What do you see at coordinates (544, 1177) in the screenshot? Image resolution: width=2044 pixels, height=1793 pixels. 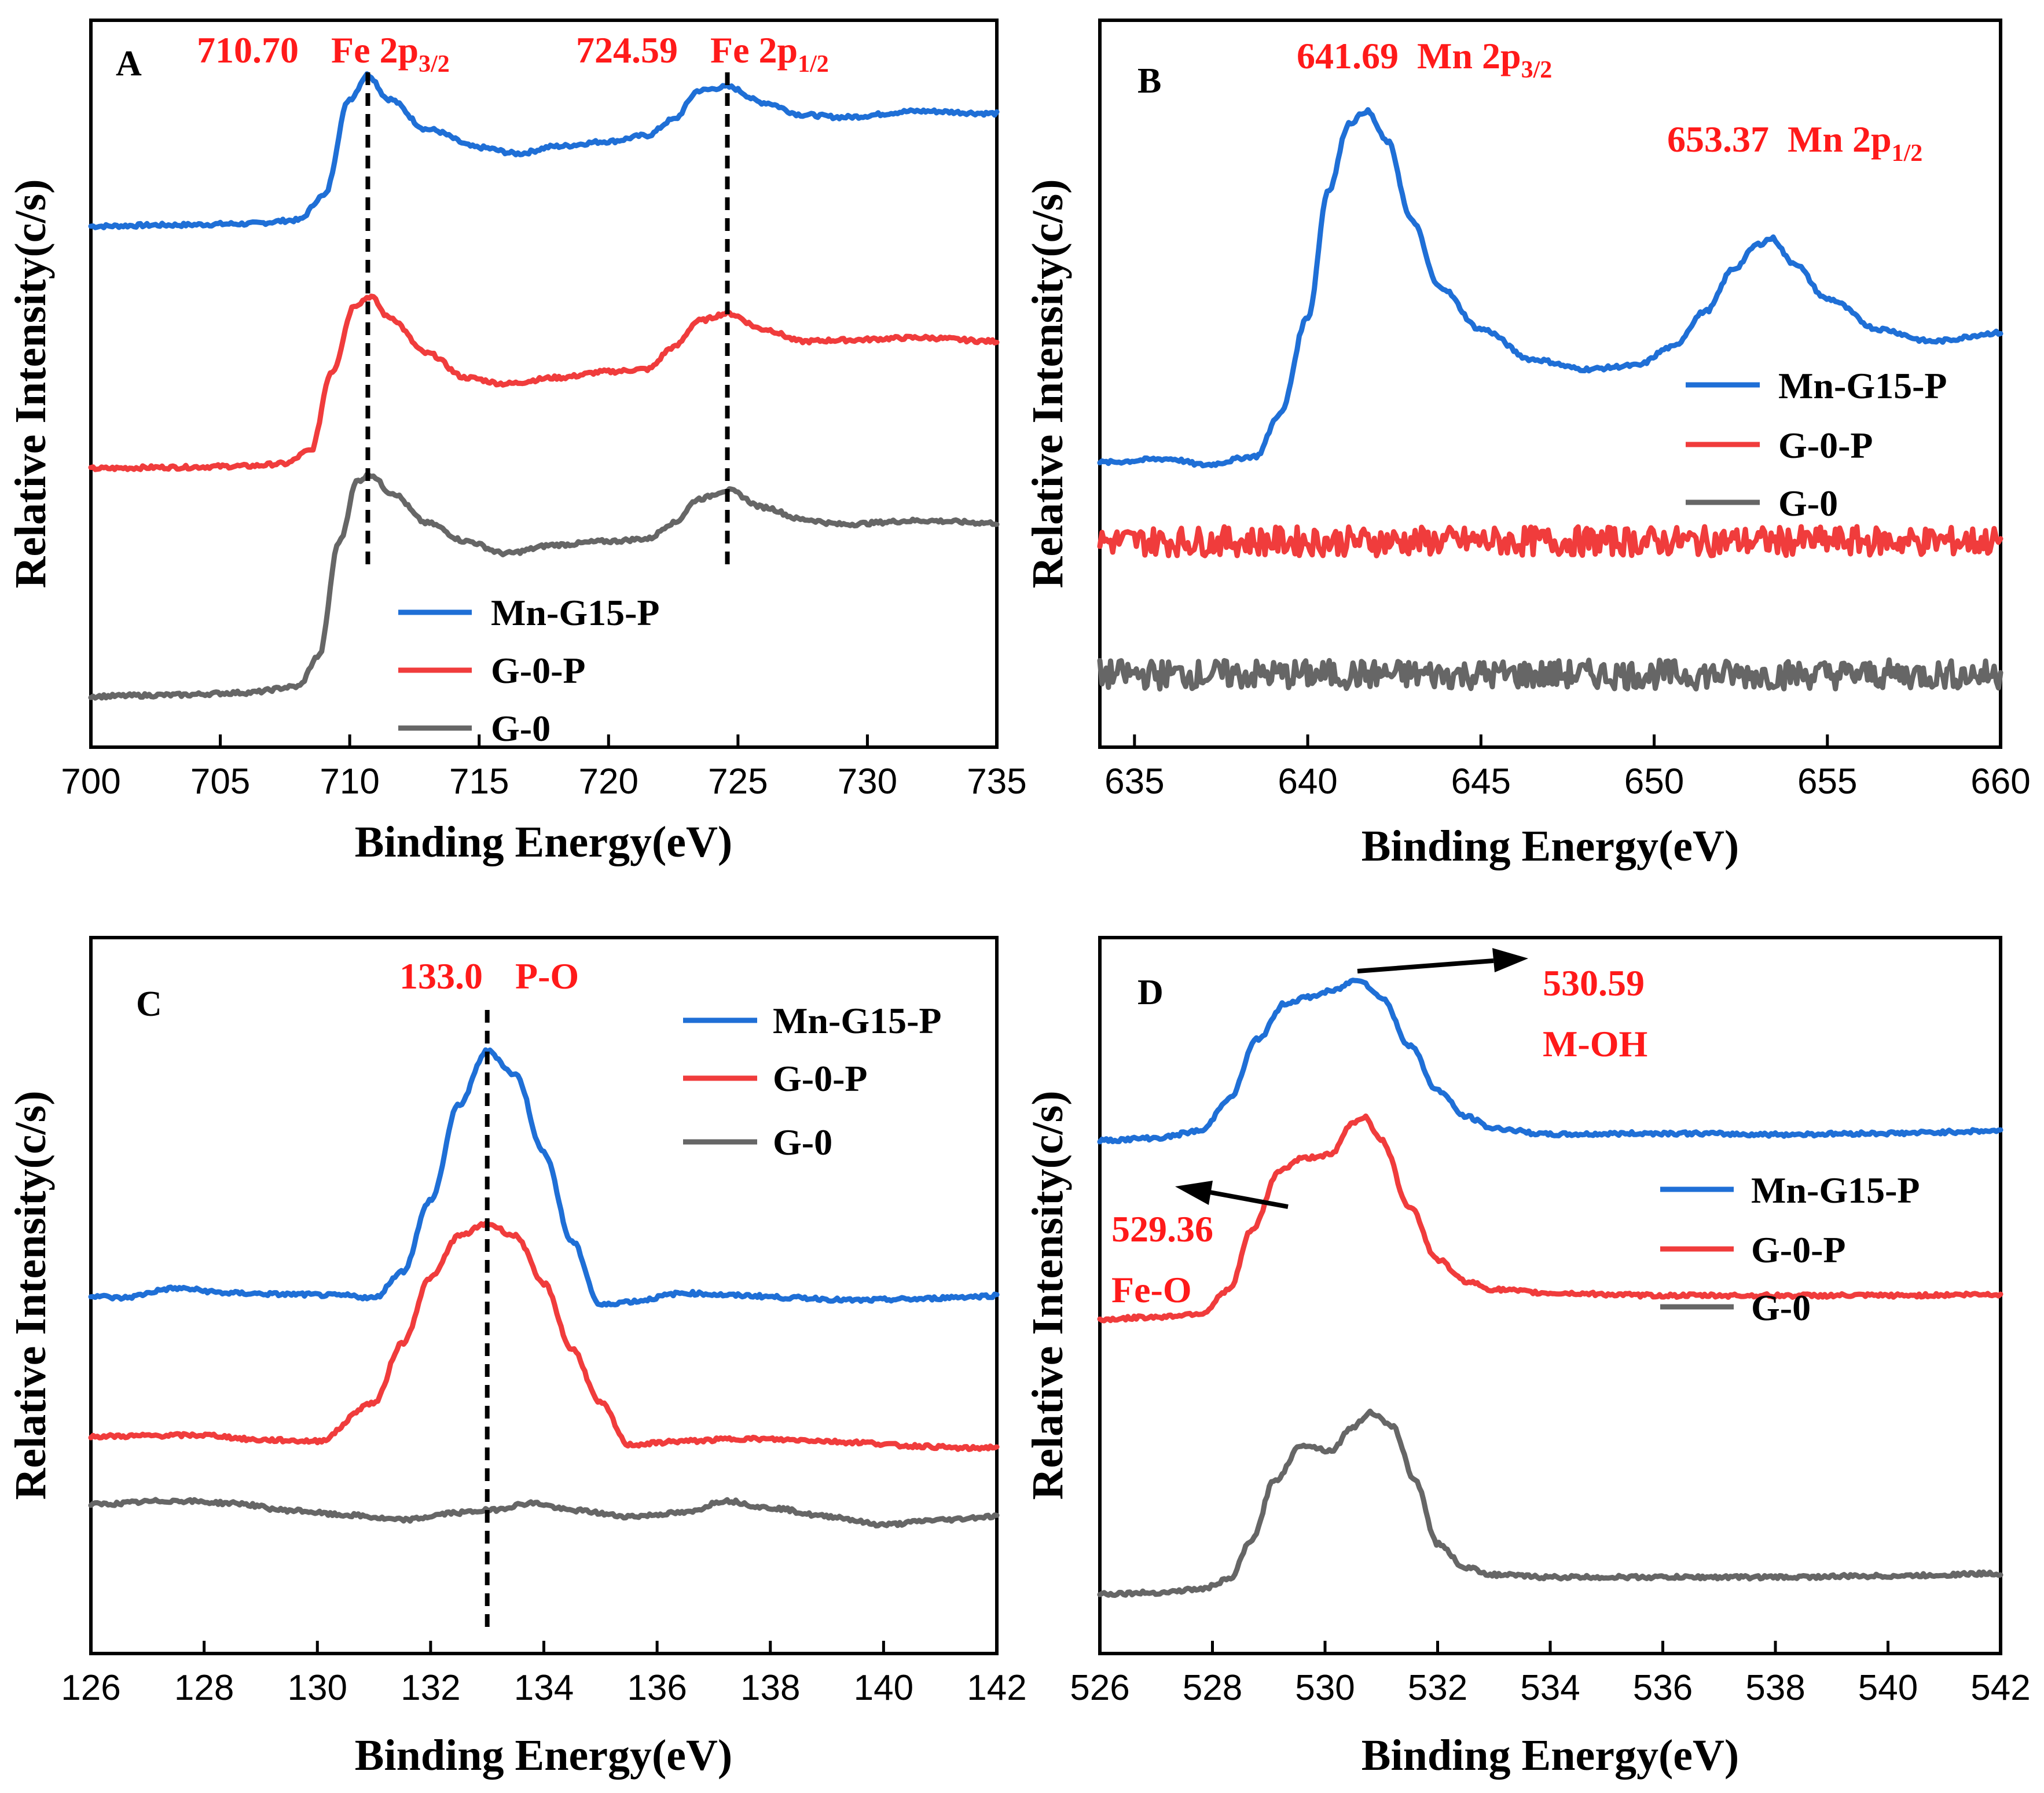 I see `panel-c-series-mn-g15-p` at bounding box center [544, 1177].